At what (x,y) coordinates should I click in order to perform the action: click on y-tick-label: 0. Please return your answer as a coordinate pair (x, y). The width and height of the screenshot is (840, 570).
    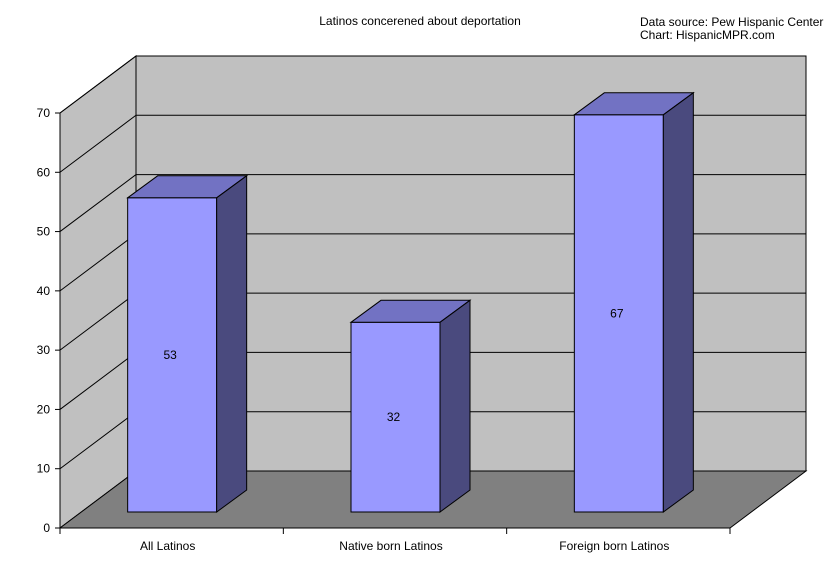
    Looking at the image, I should click on (46, 528).